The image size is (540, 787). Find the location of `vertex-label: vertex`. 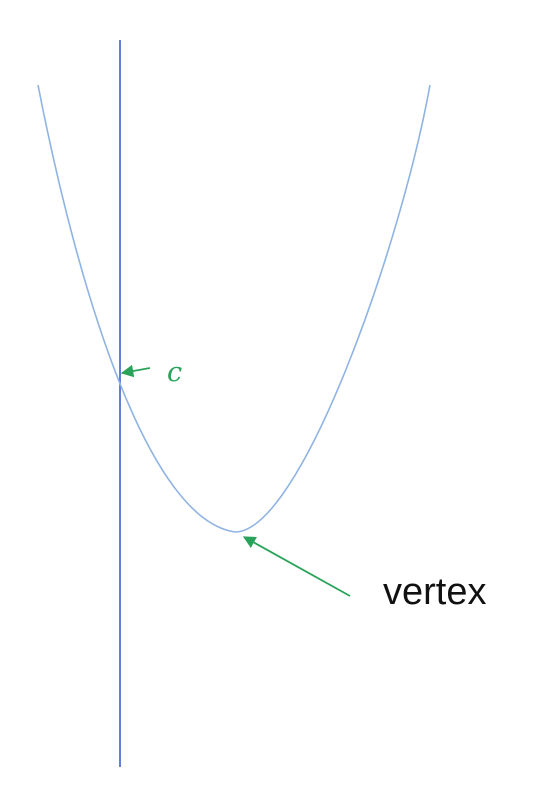

vertex-label: vertex is located at coordinates (434, 592).